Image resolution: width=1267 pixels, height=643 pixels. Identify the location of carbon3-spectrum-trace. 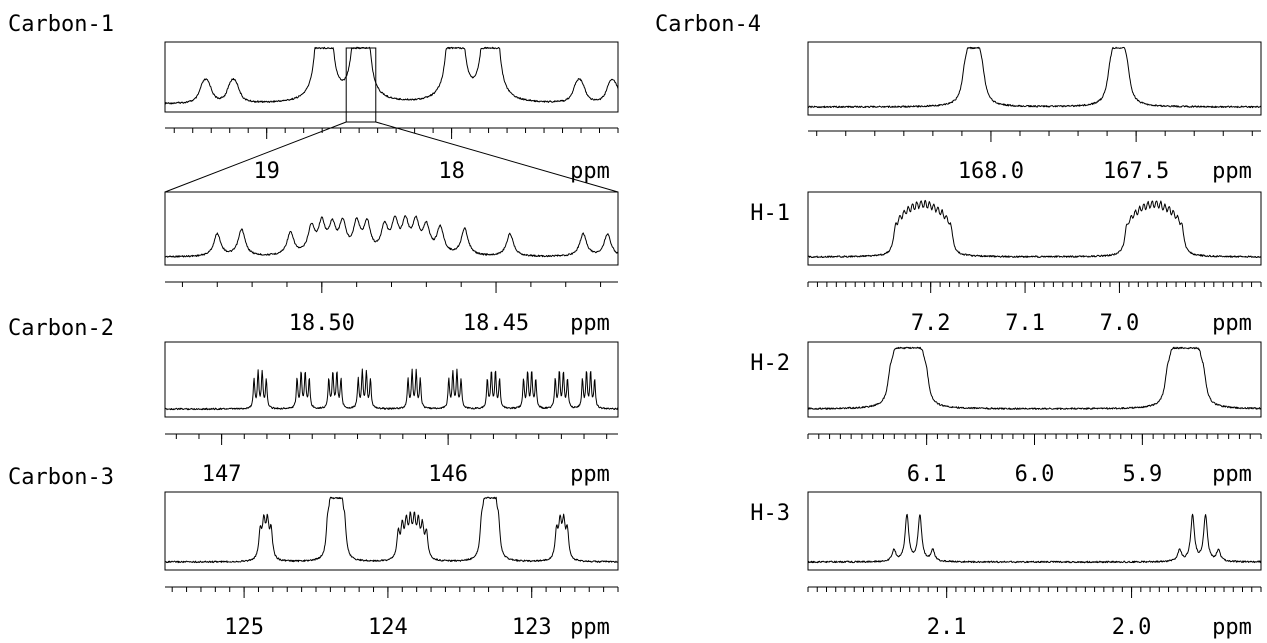
(391, 530).